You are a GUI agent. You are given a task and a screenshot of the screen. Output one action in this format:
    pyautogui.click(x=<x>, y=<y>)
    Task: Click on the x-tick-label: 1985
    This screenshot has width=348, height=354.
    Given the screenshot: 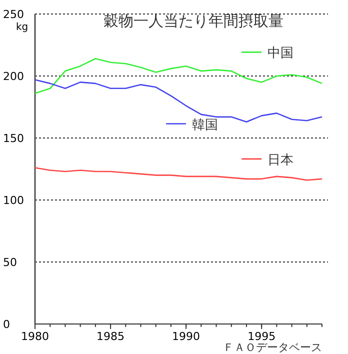 What is the action you would take?
    pyautogui.click(x=110, y=336)
    